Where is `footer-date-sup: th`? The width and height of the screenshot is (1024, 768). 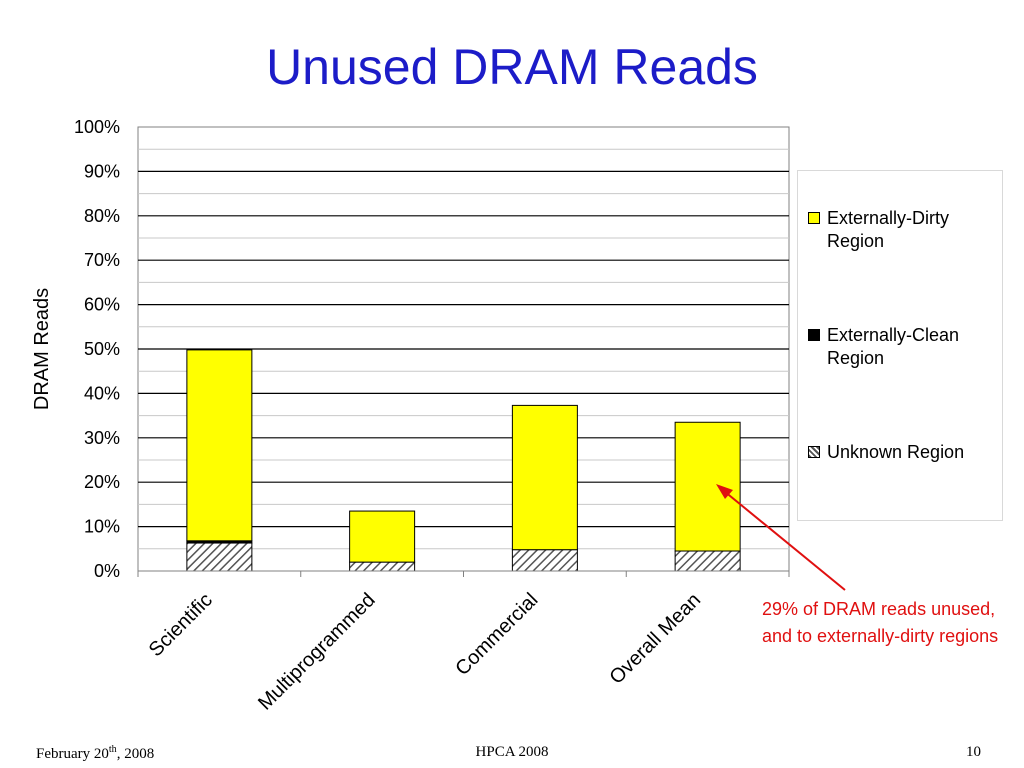 footer-date-sup: th is located at coordinates (112, 749).